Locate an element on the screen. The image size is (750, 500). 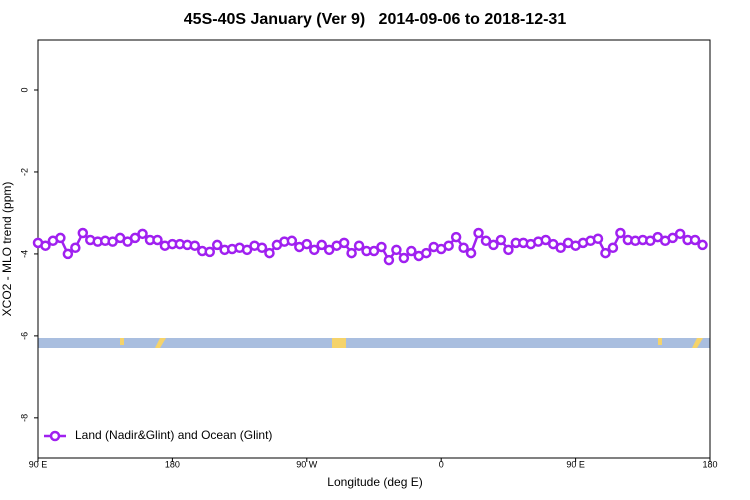
y-axis-label: XCO2 - MLO trend (ppm) is located at coordinates (7, 249).